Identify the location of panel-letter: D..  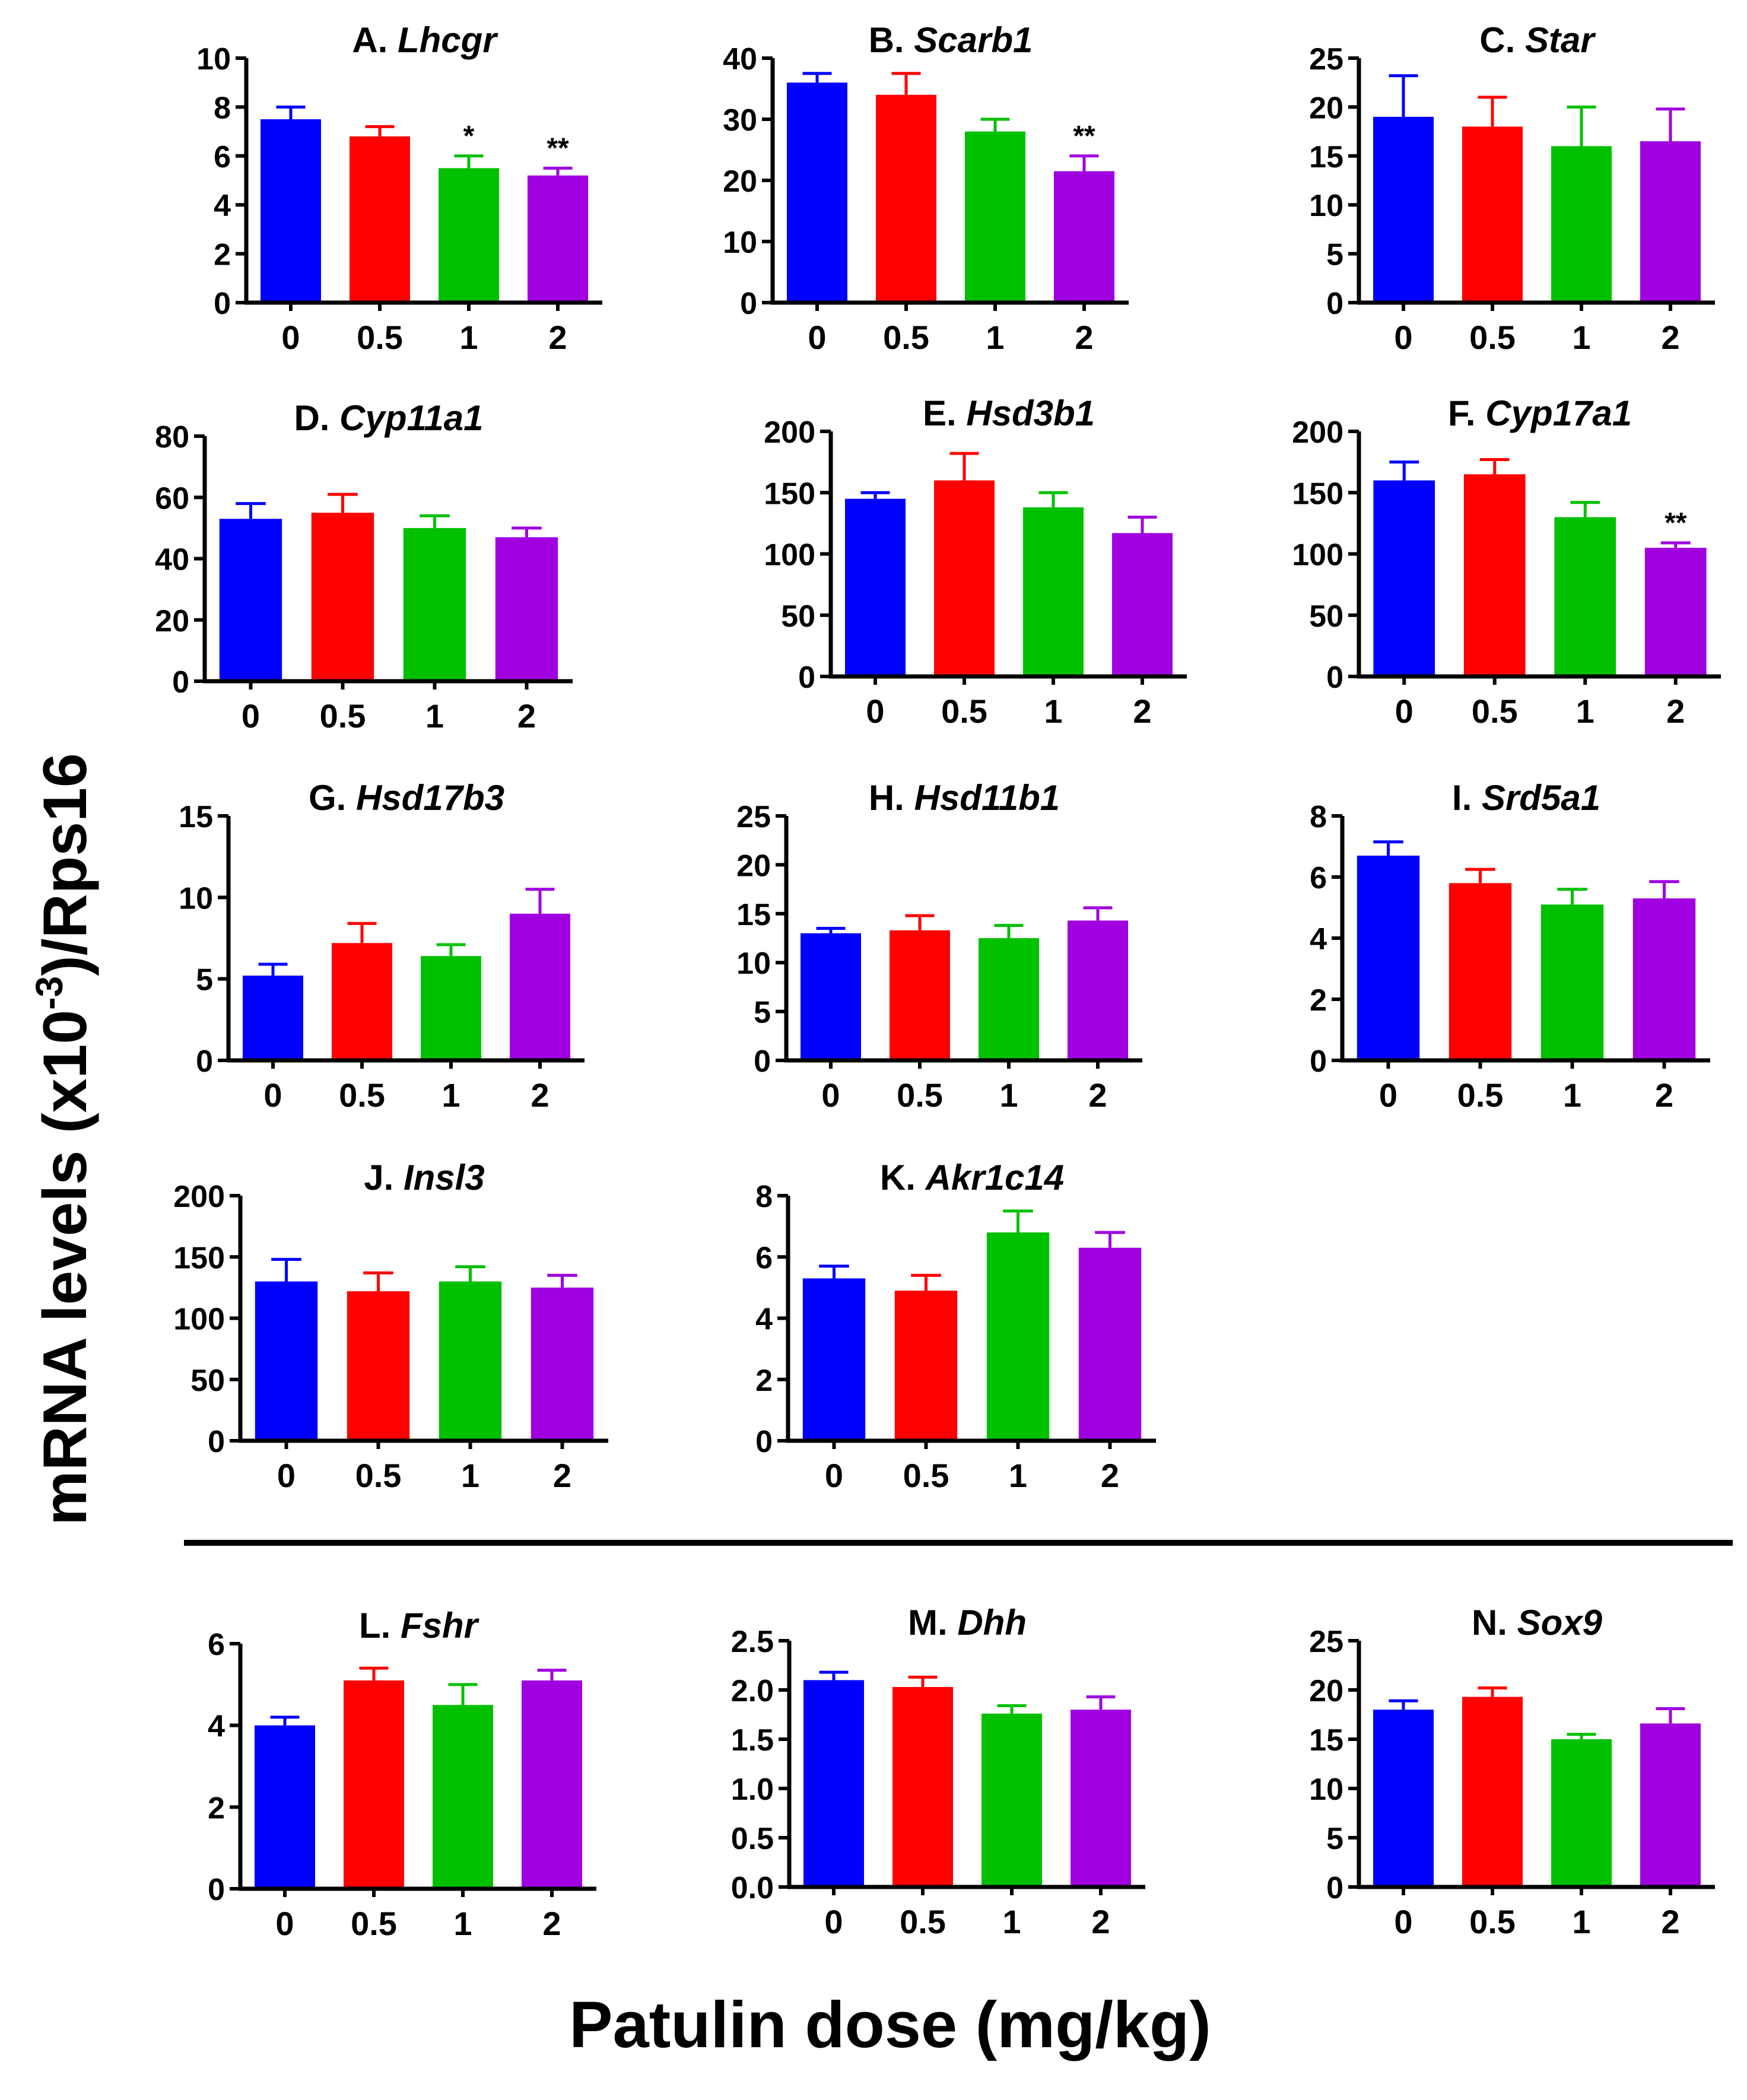
(316, 418).